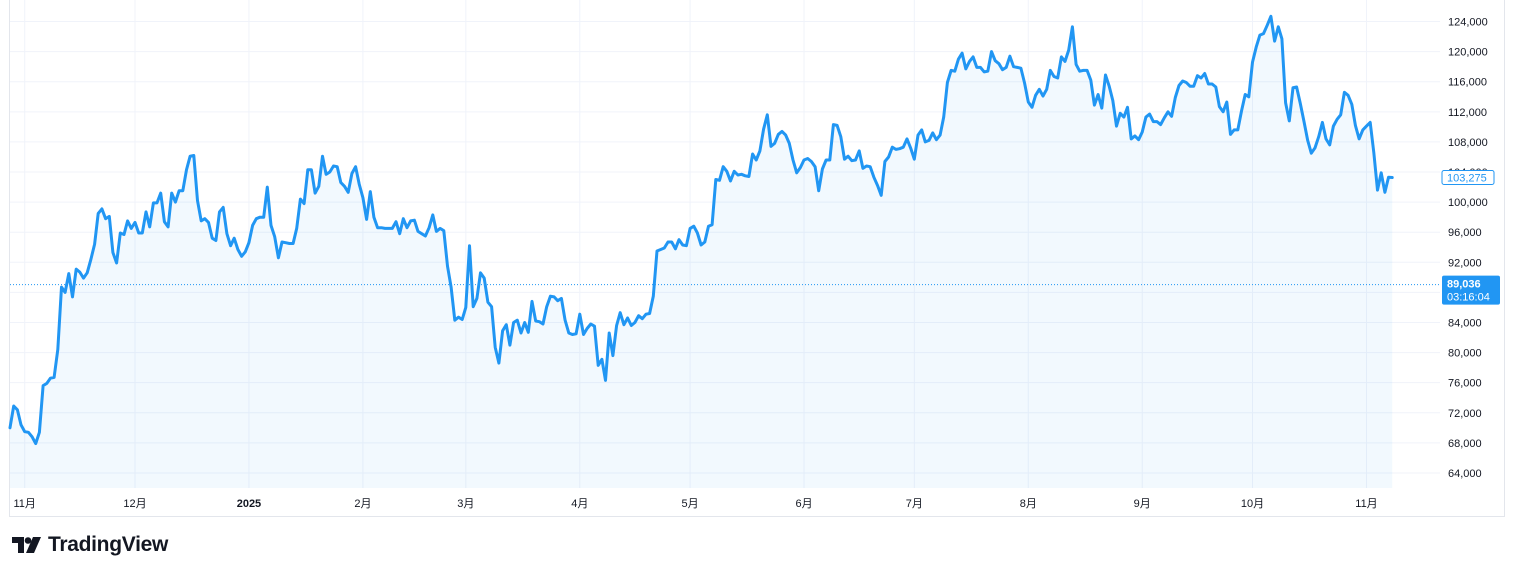 The image size is (1515, 577). I want to click on y-tick-label: 92,000, so click(1465, 263).